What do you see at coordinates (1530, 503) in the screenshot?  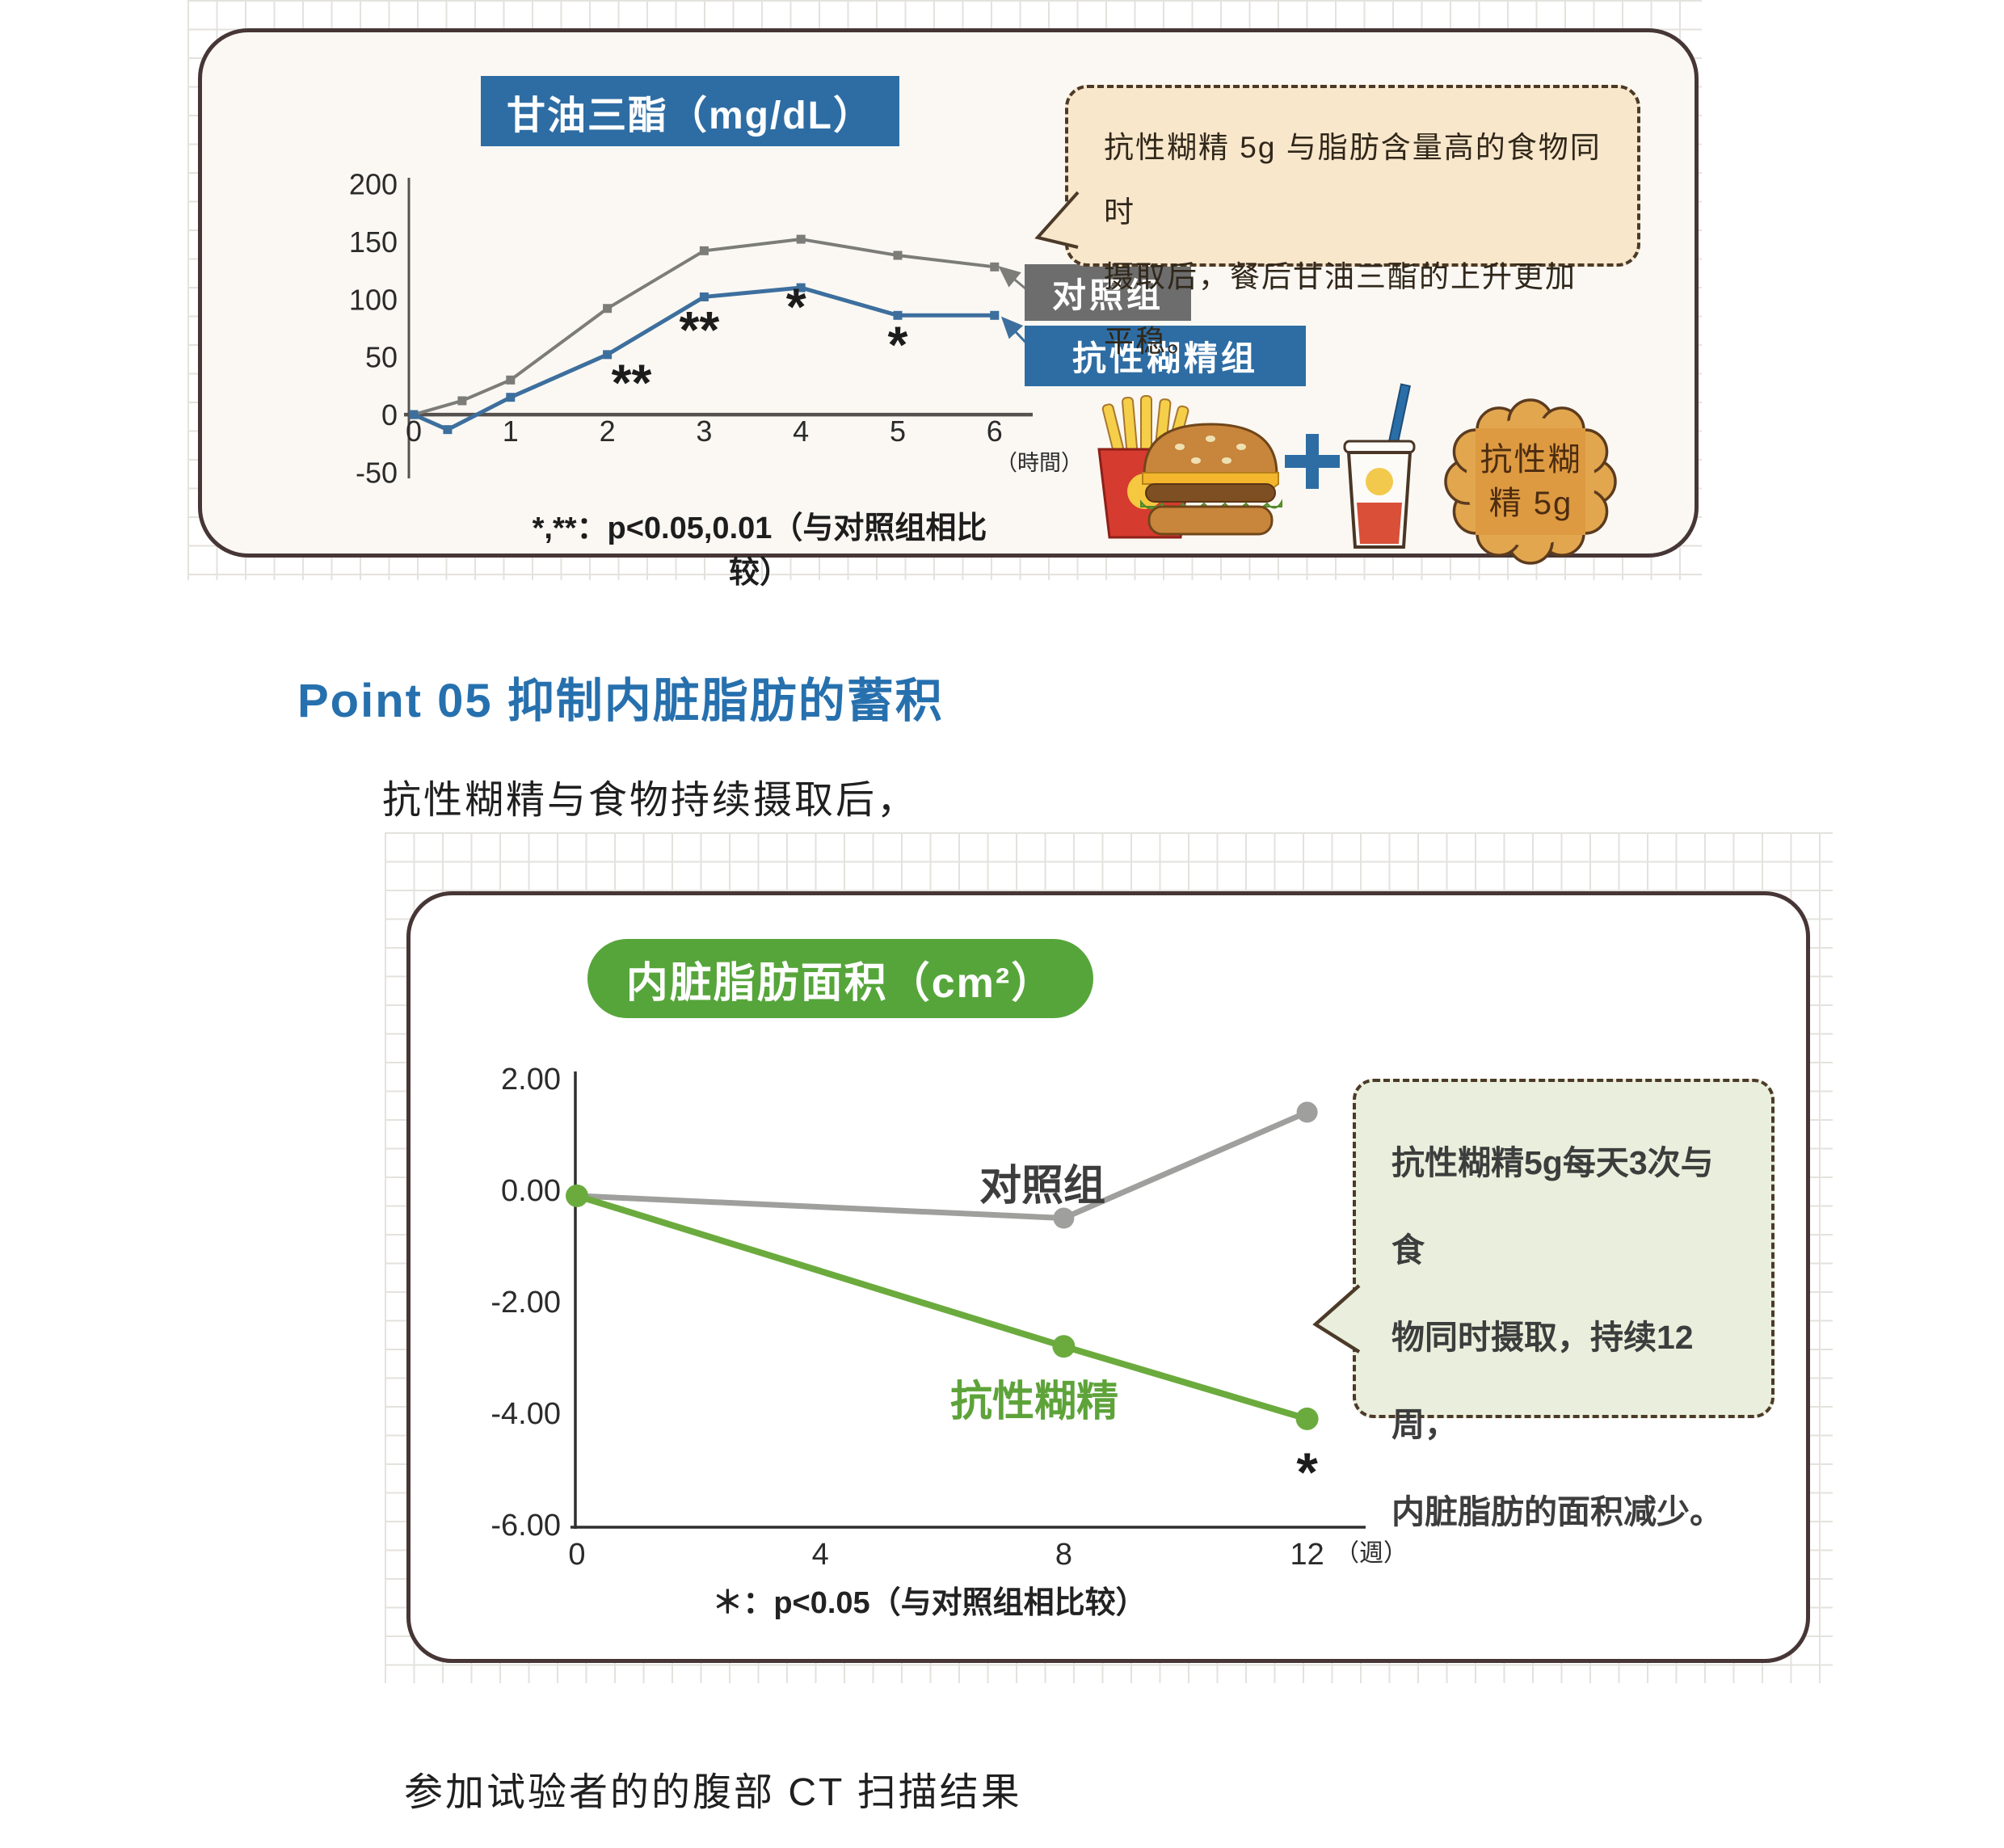 I see `badge-line: 精 5g` at bounding box center [1530, 503].